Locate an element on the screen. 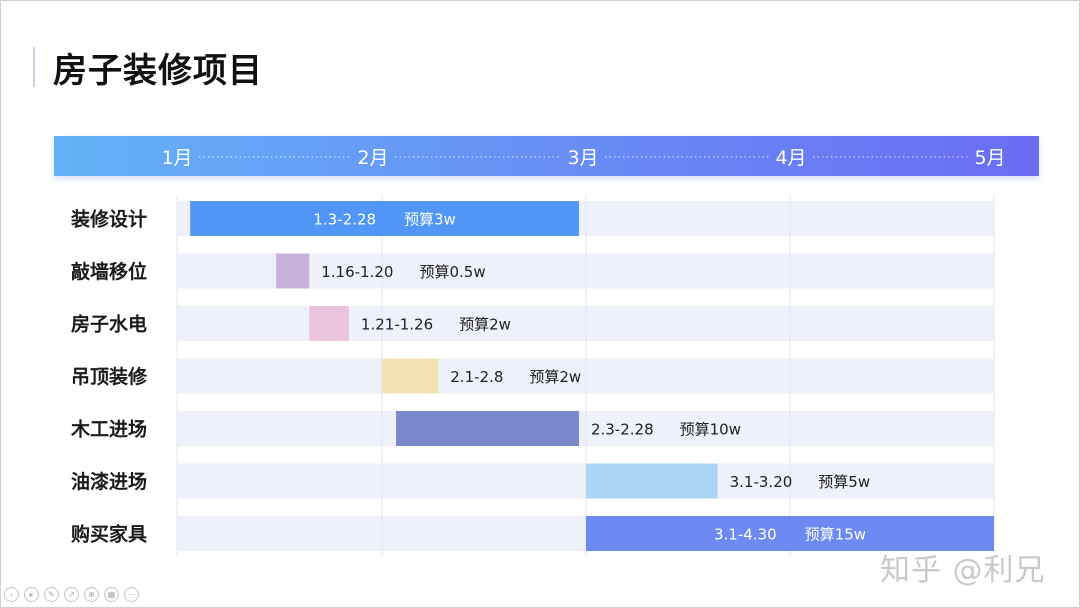 The height and width of the screenshot is (608, 1080). task-name: 装修设计 is located at coordinates (108, 219).